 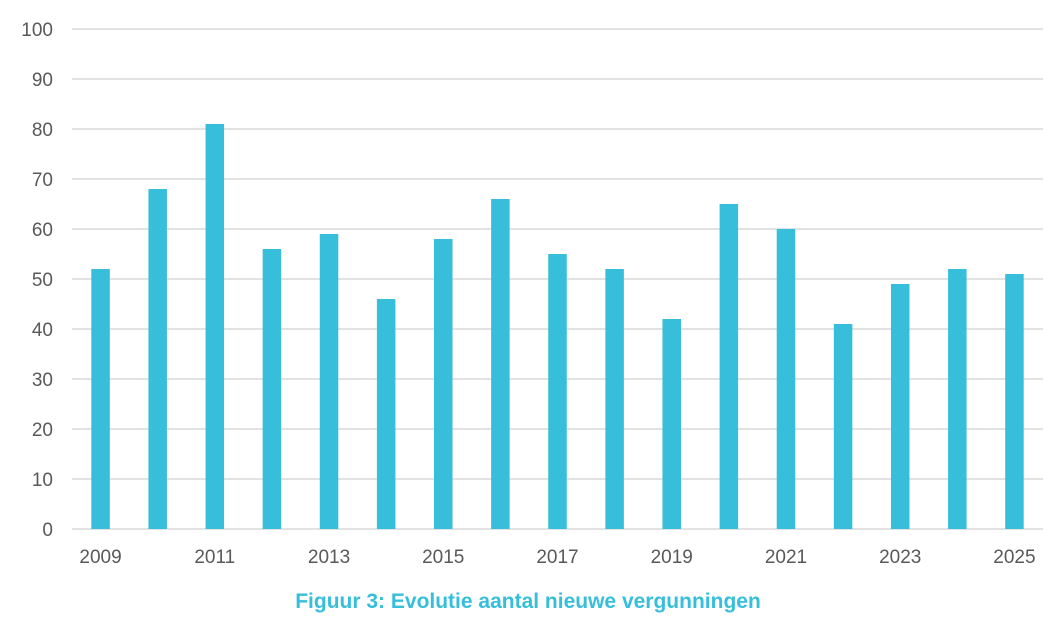 I want to click on x-axis-ticks: 2009 2011 2013 2015 2017 2019 2021 2023 2025, so click(x=557, y=557).